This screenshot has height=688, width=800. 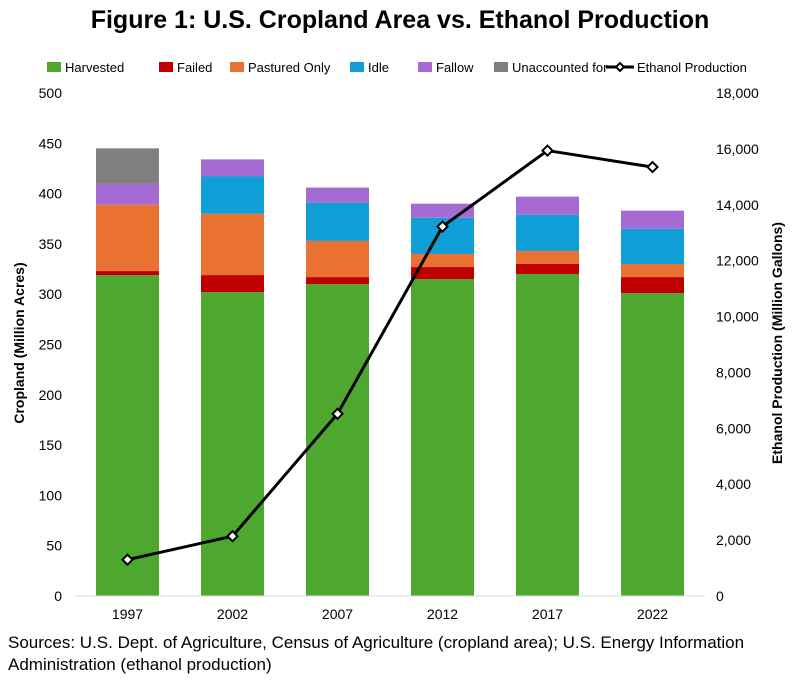 I want to click on x-tick-label: 2007, so click(x=337, y=614).